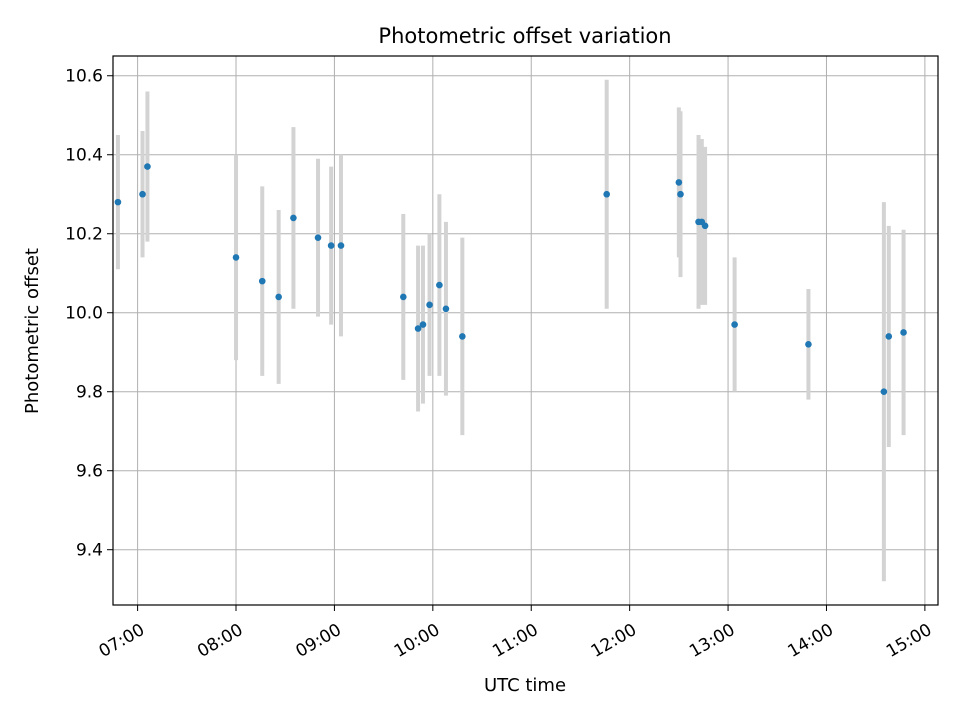 Image resolution: width=960 pixels, height=720 pixels. I want to click on chart-title: Photometric offset variation, so click(524, 36).